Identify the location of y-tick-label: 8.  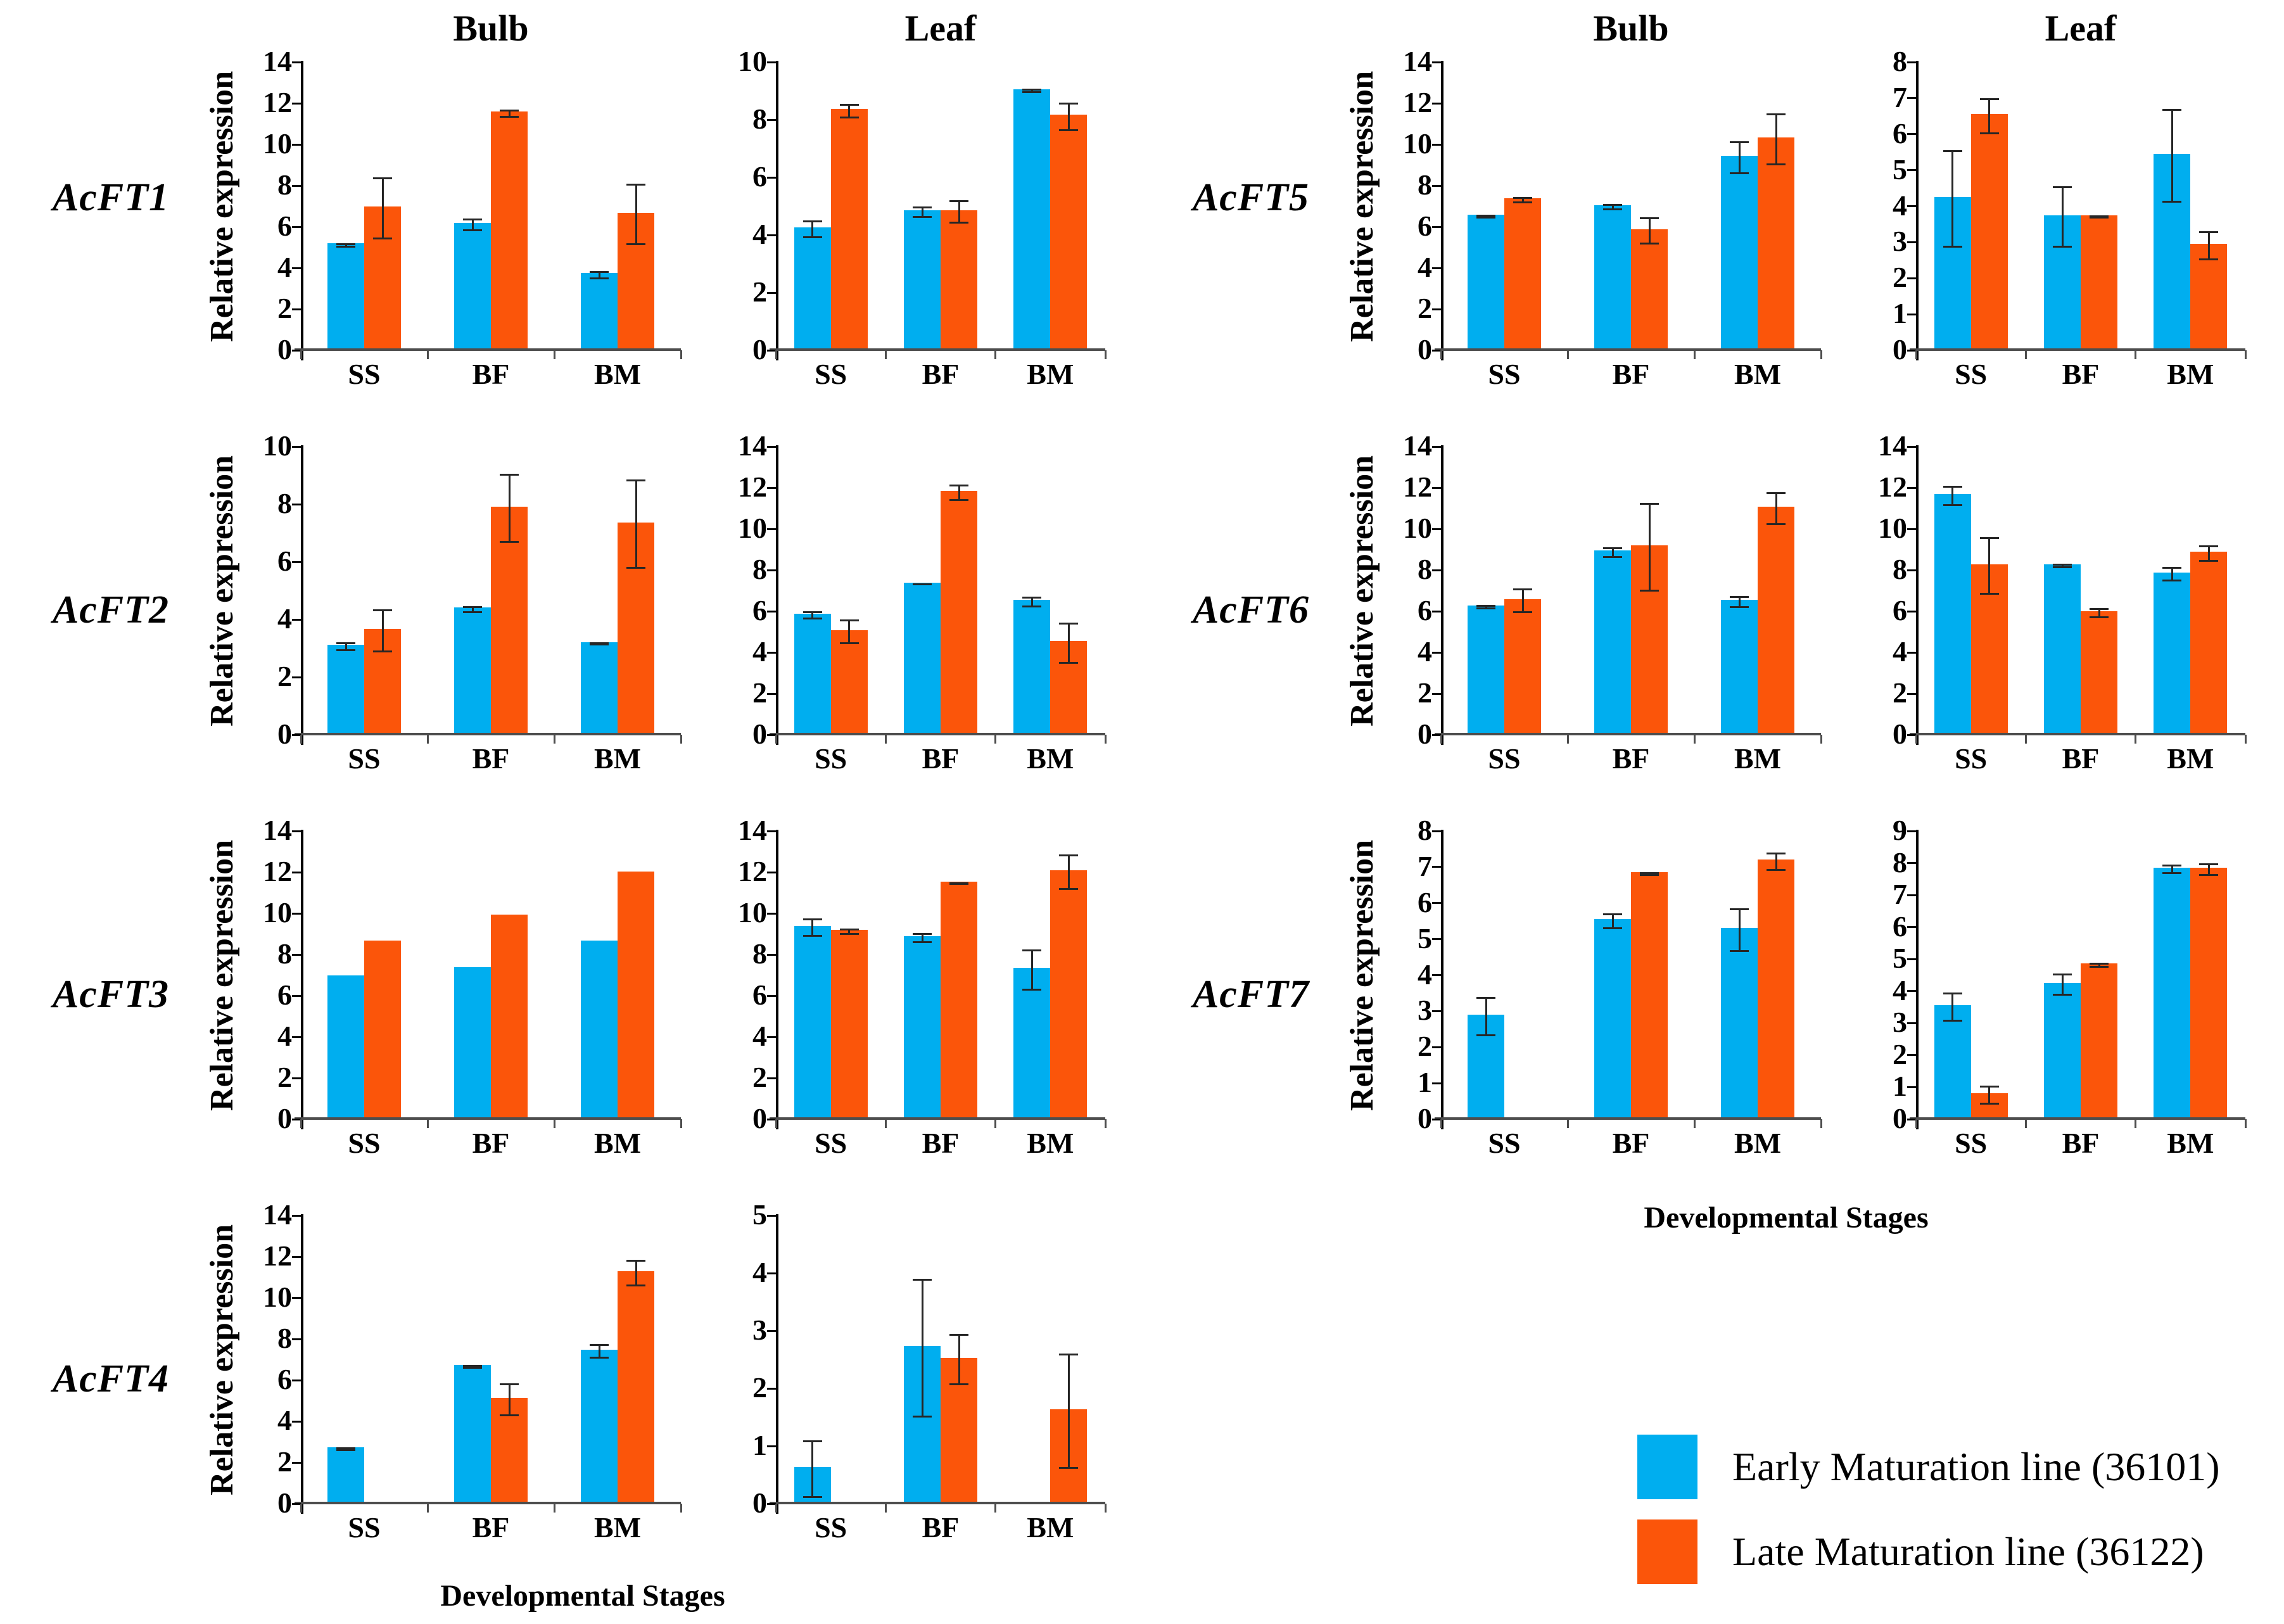
(1425, 830).